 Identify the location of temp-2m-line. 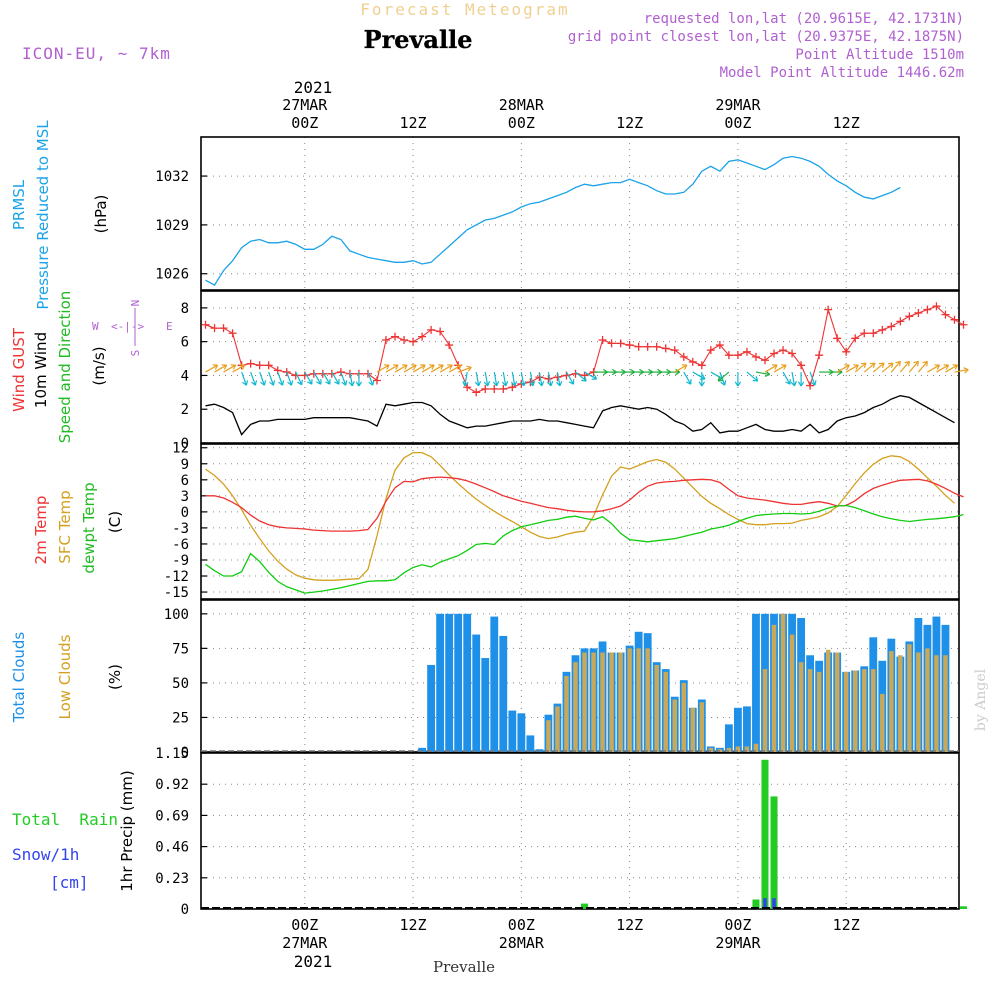
(584, 504).